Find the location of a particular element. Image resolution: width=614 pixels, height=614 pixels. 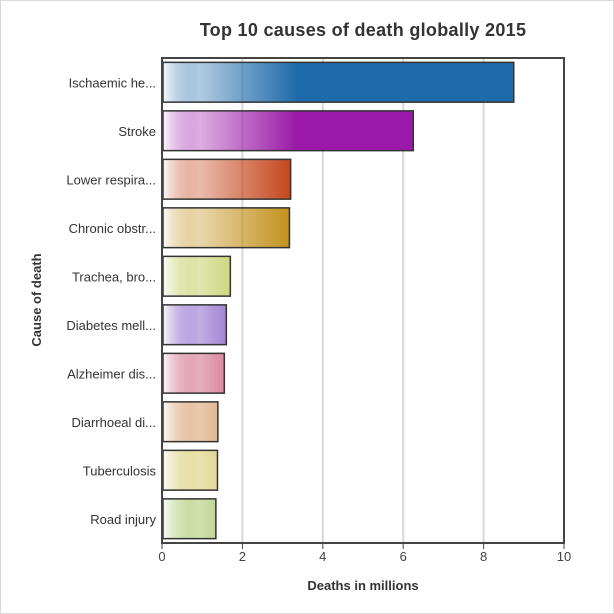

x-tick-labels: 0 2 4 6 8 10 is located at coordinates (364, 553).